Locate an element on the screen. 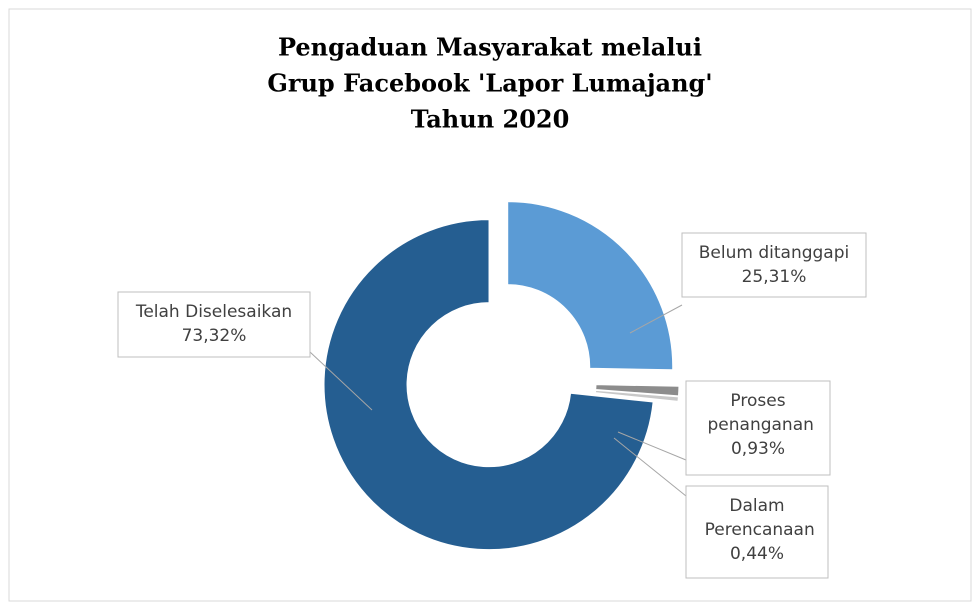 This screenshot has height=613, width=978. data-label-value: 25,31% is located at coordinates (774, 277).